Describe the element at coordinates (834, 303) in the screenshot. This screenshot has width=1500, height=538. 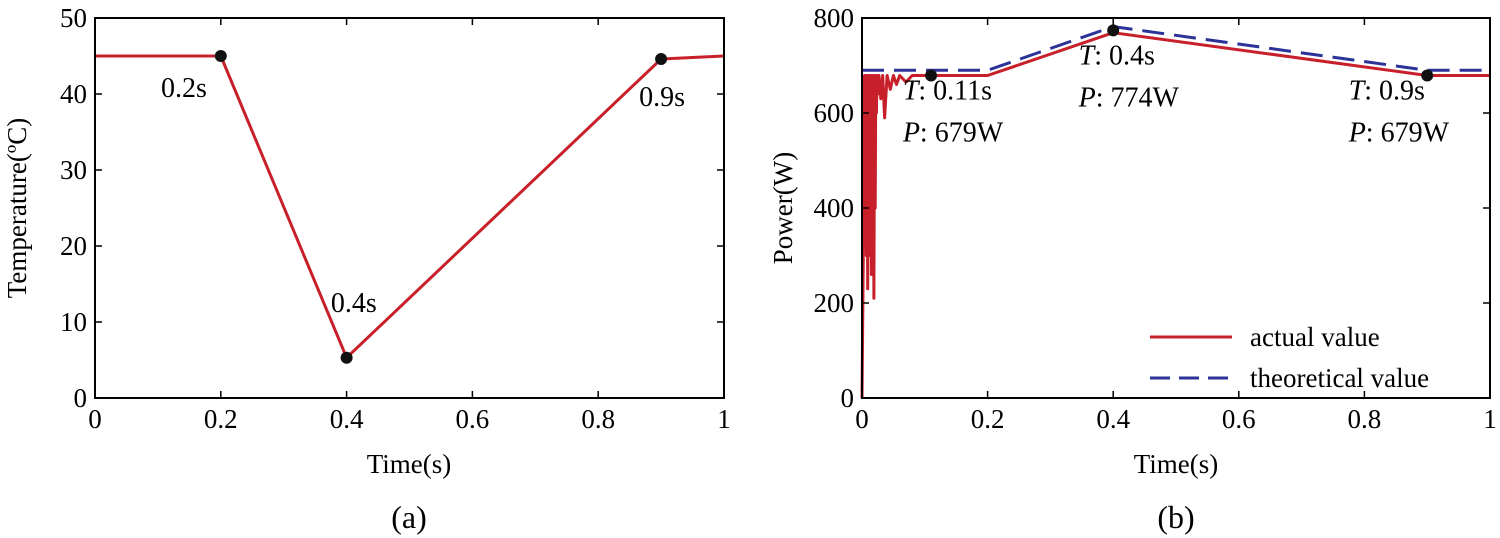
I see `chart-b-ytick-label: 200` at that location.